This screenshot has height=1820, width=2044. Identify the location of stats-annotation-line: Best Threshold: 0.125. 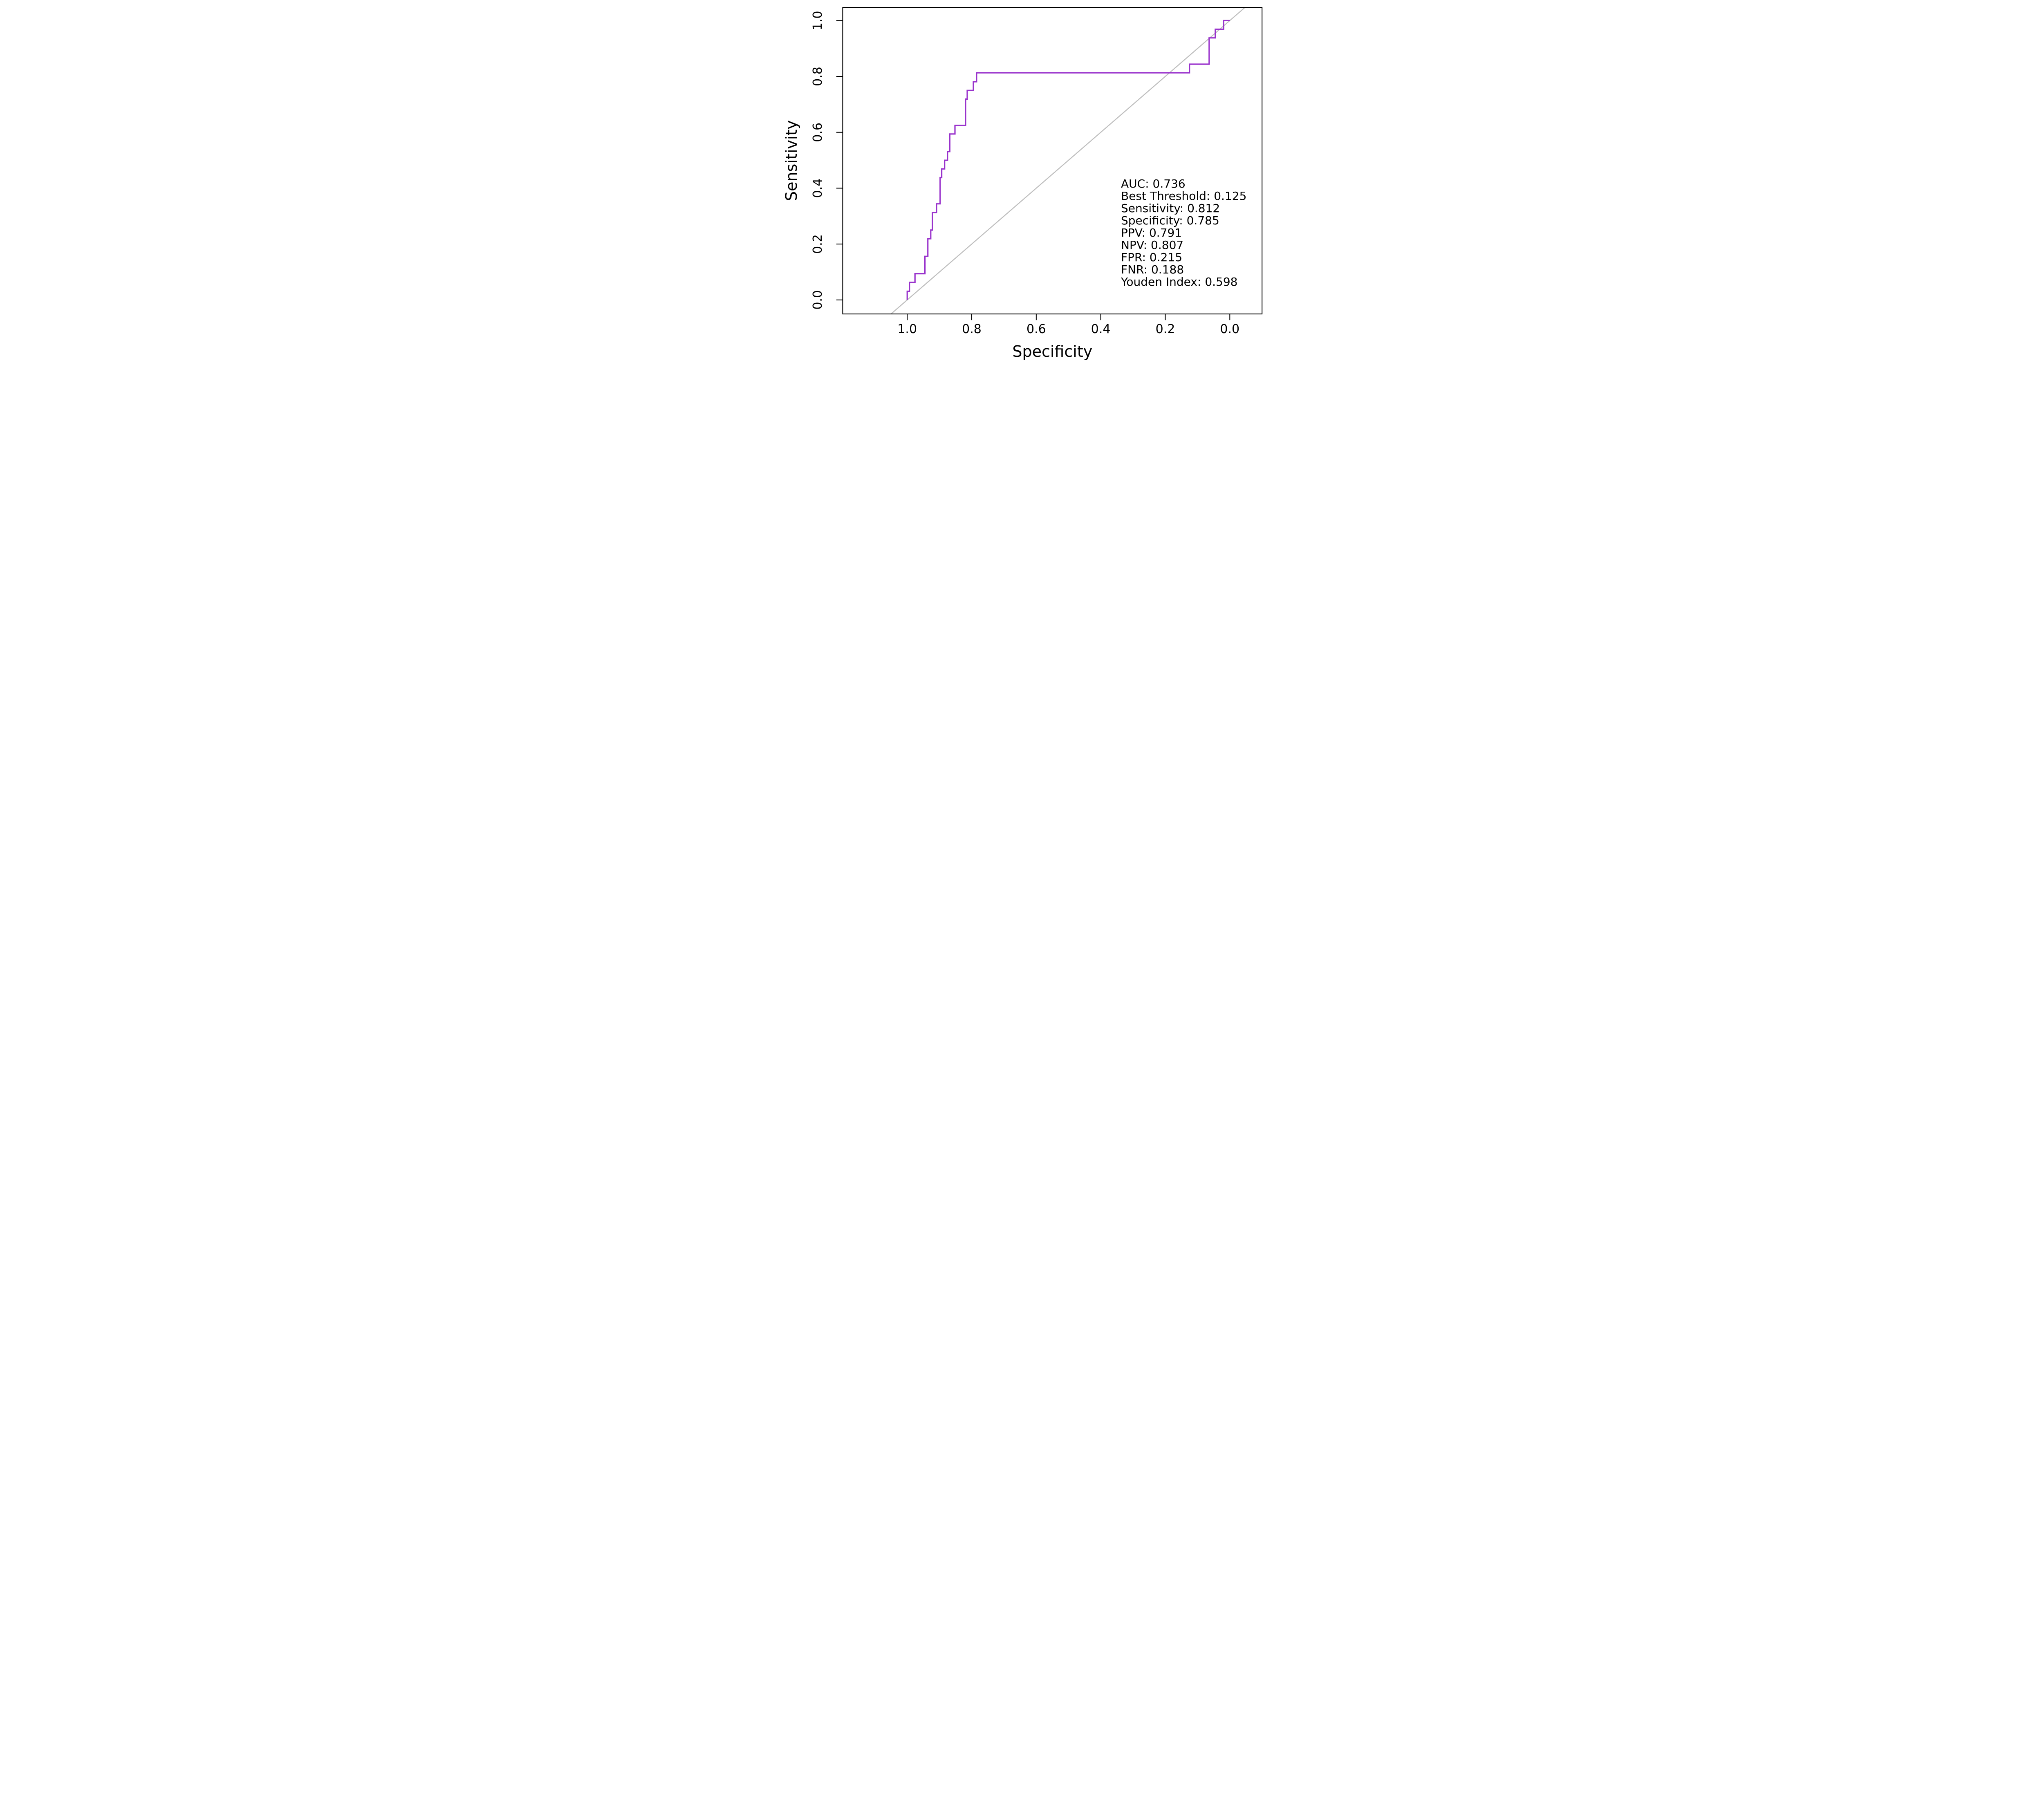
(1183, 196).